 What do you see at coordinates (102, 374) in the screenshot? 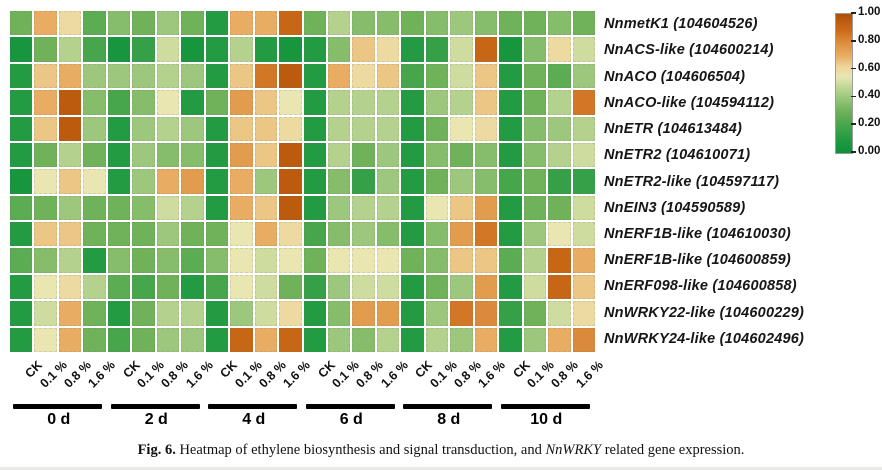
I see `treatment-label: 1.6 %` at bounding box center [102, 374].